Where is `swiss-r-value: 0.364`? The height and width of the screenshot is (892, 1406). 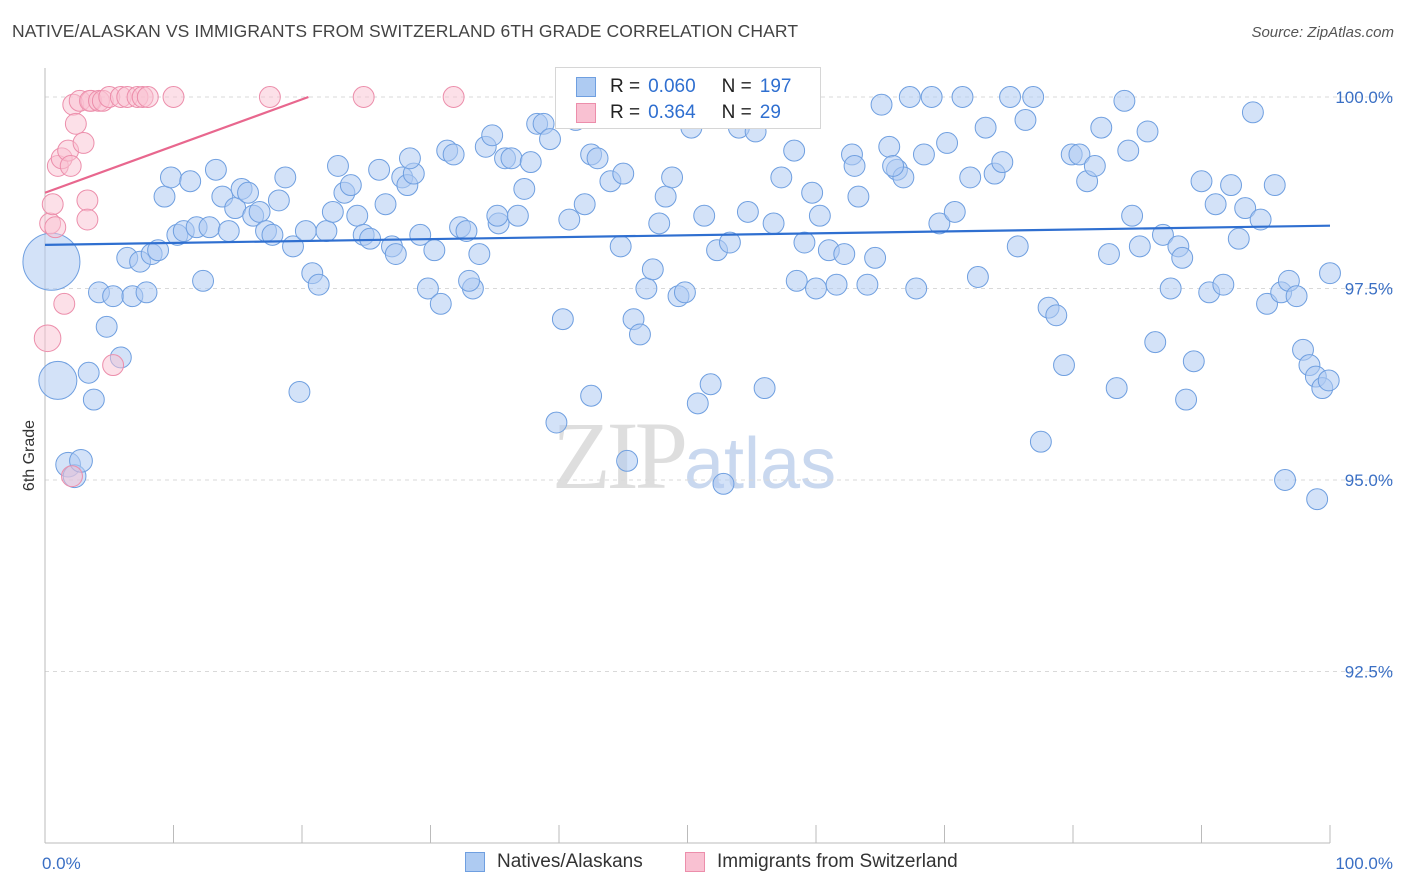 swiss-r-value: 0.364 is located at coordinates (672, 112).